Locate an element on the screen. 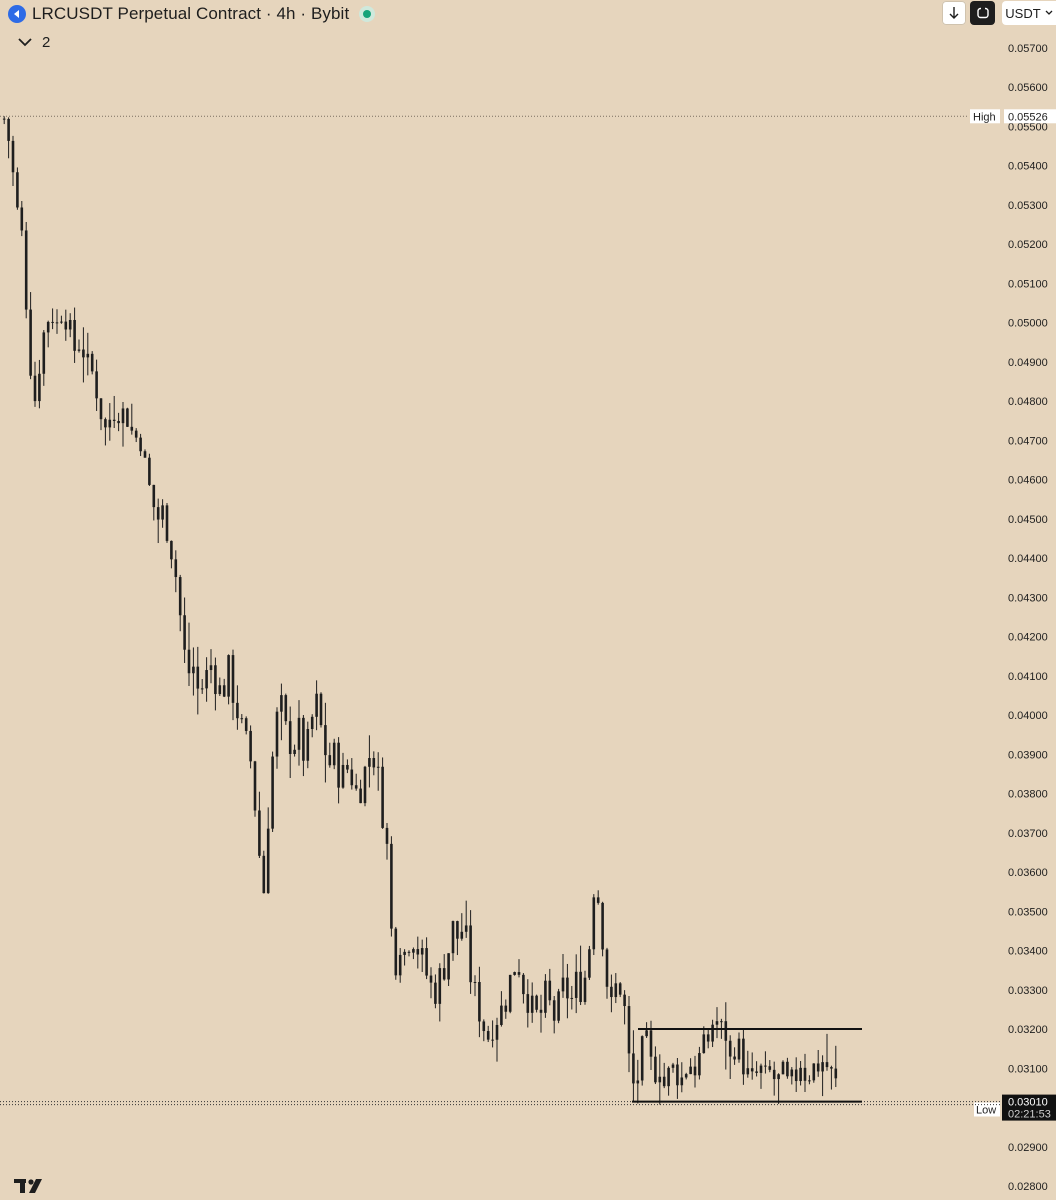 The height and width of the screenshot is (1200, 1056). lrc-logo-icon is located at coordinates (17, 14).